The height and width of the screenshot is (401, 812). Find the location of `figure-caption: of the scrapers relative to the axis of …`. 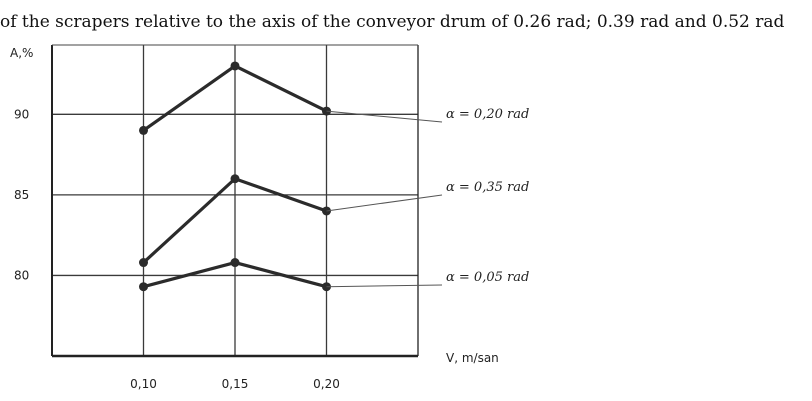

figure-caption: of the scrapers relative to the axis of … is located at coordinates (392, 22).